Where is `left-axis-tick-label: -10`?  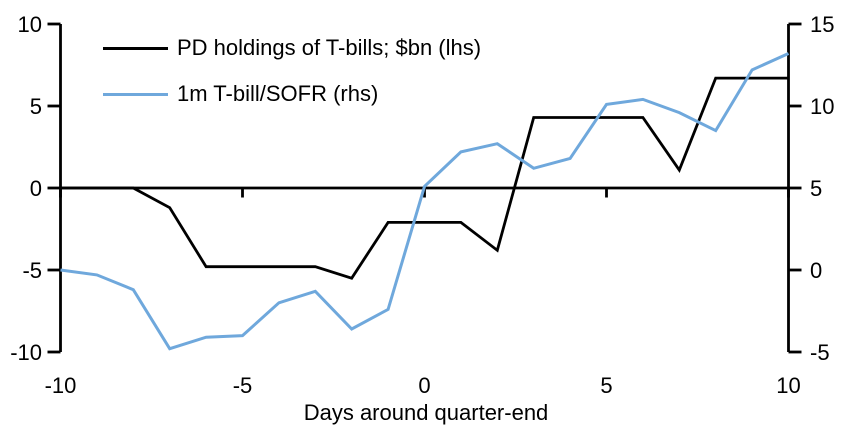
left-axis-tick-label: -10 is located at coordinates (26, 352).